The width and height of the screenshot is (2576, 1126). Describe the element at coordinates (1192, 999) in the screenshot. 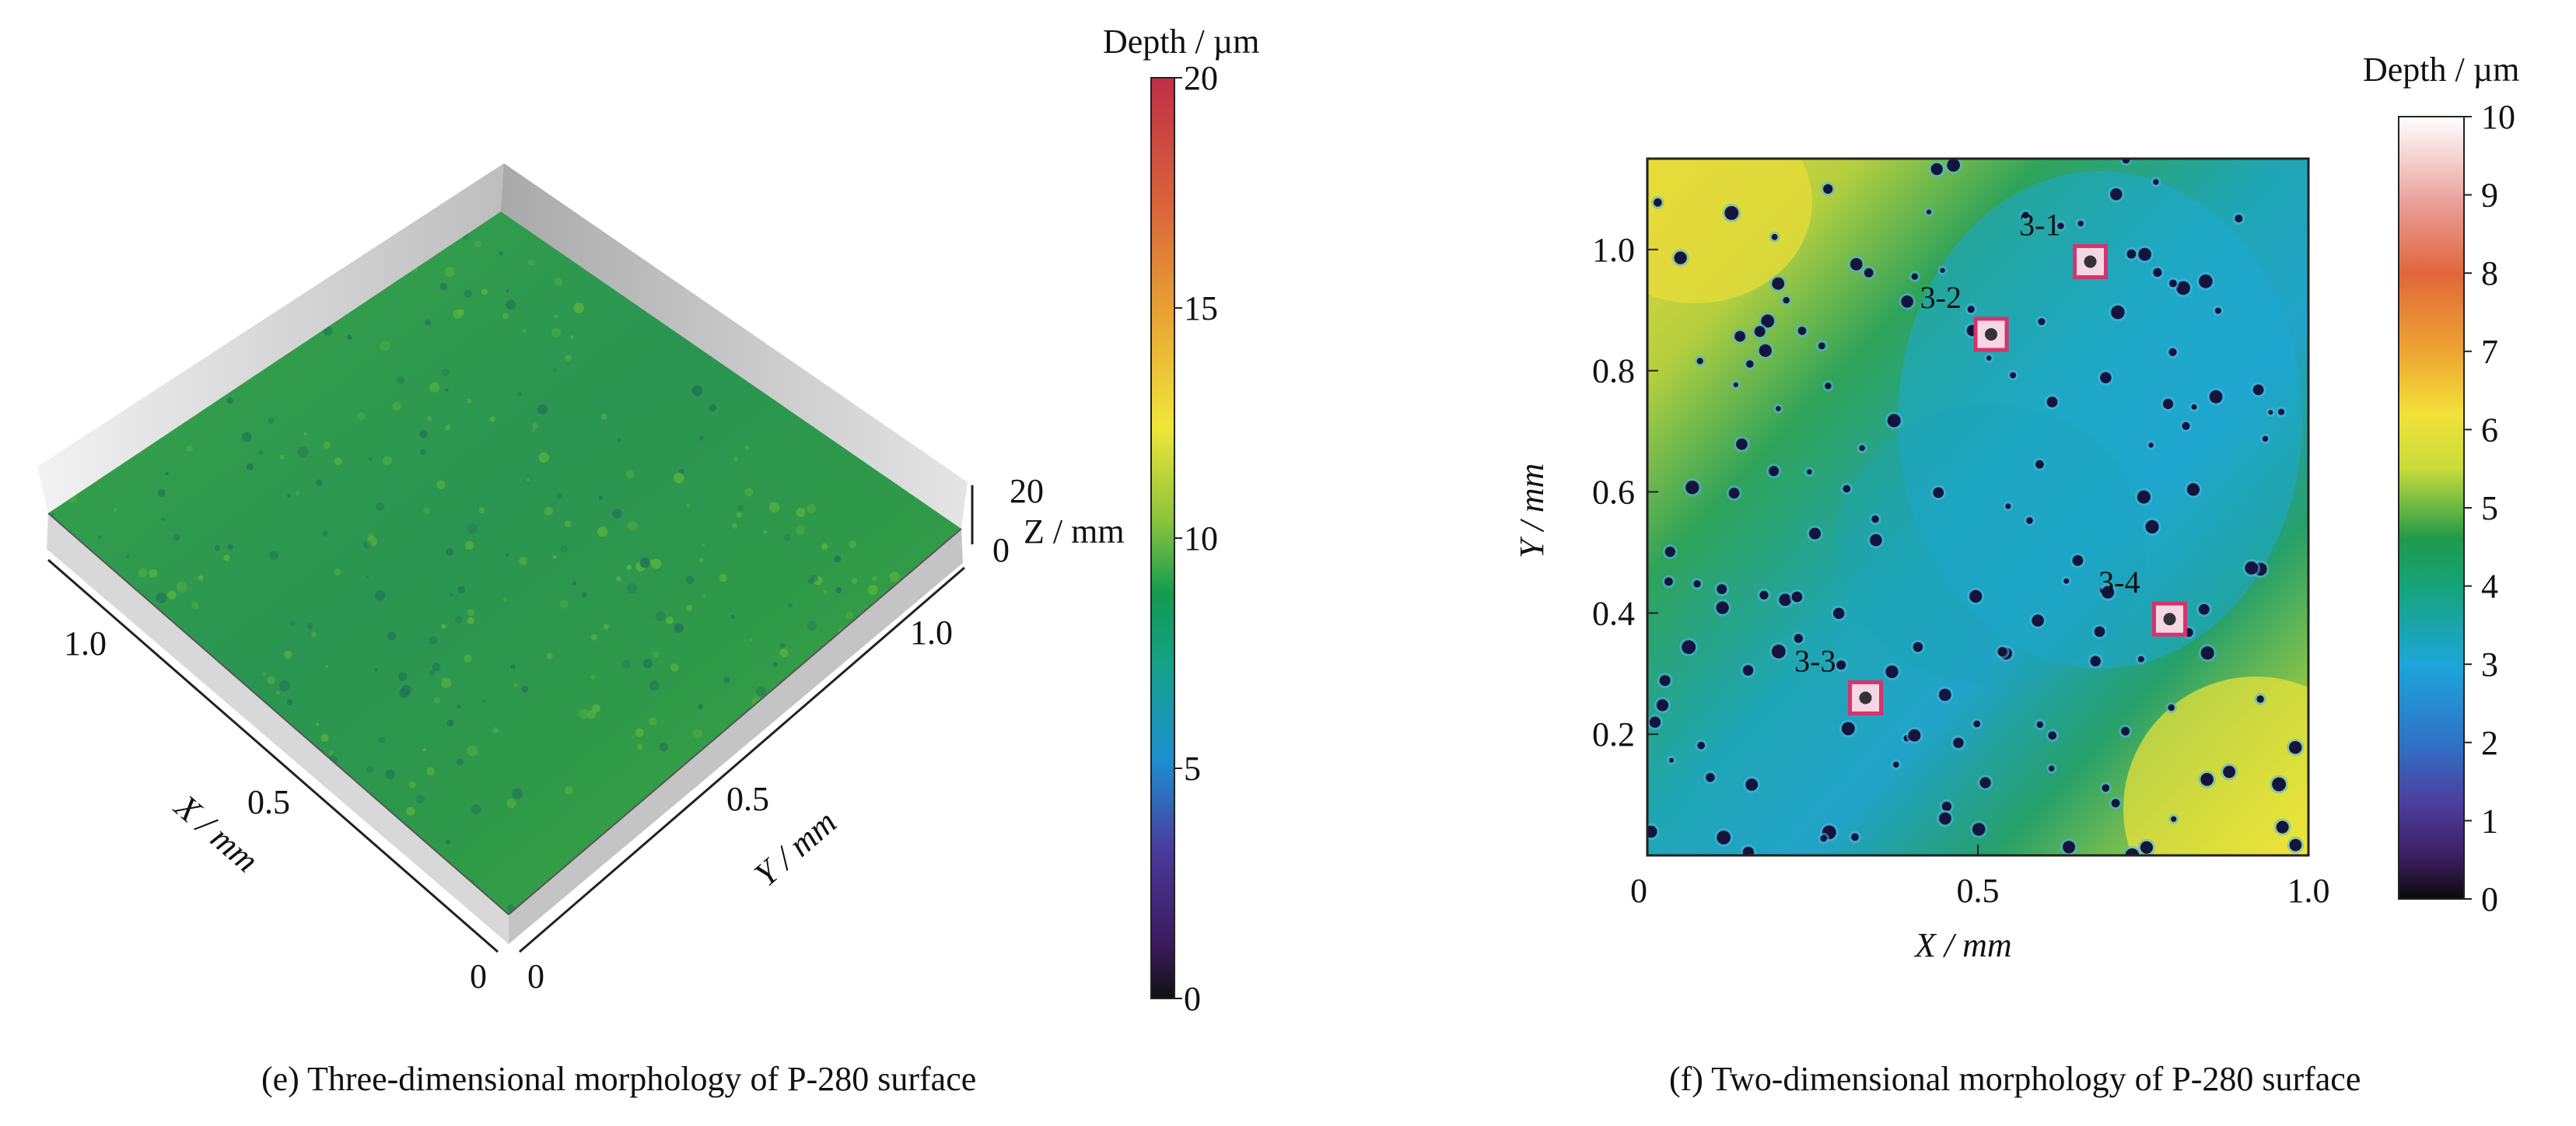

I see `colorbar-tick-label: 0` at that location.